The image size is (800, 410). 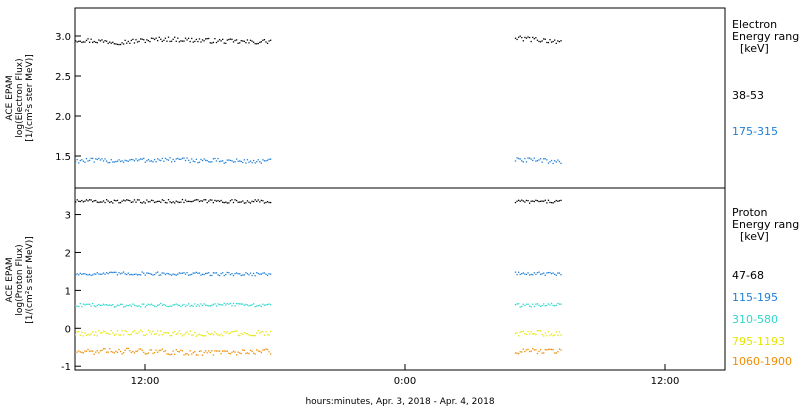 What do you see at coordinates (63, 117) in the screenshot?
I see `electron-y-tick-label: 2.0` at bounding box center [63, 117].